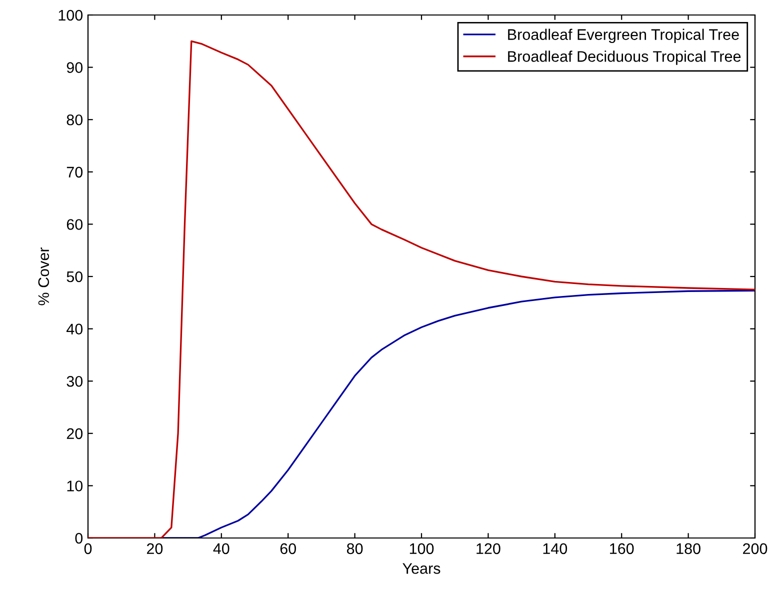  I want to click on y-tick-label: 50, so click(74, 276).